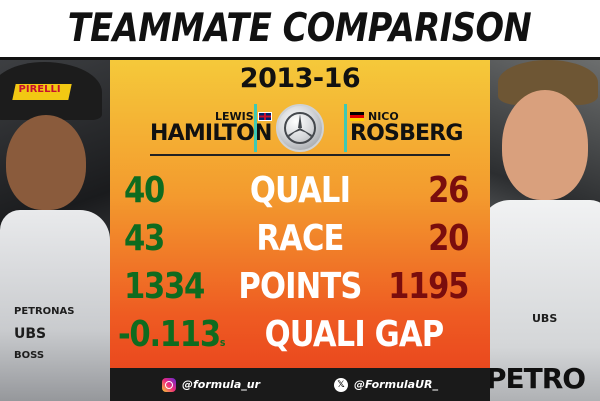  I want to click on mercedes-star-icon, so click(300, 128).